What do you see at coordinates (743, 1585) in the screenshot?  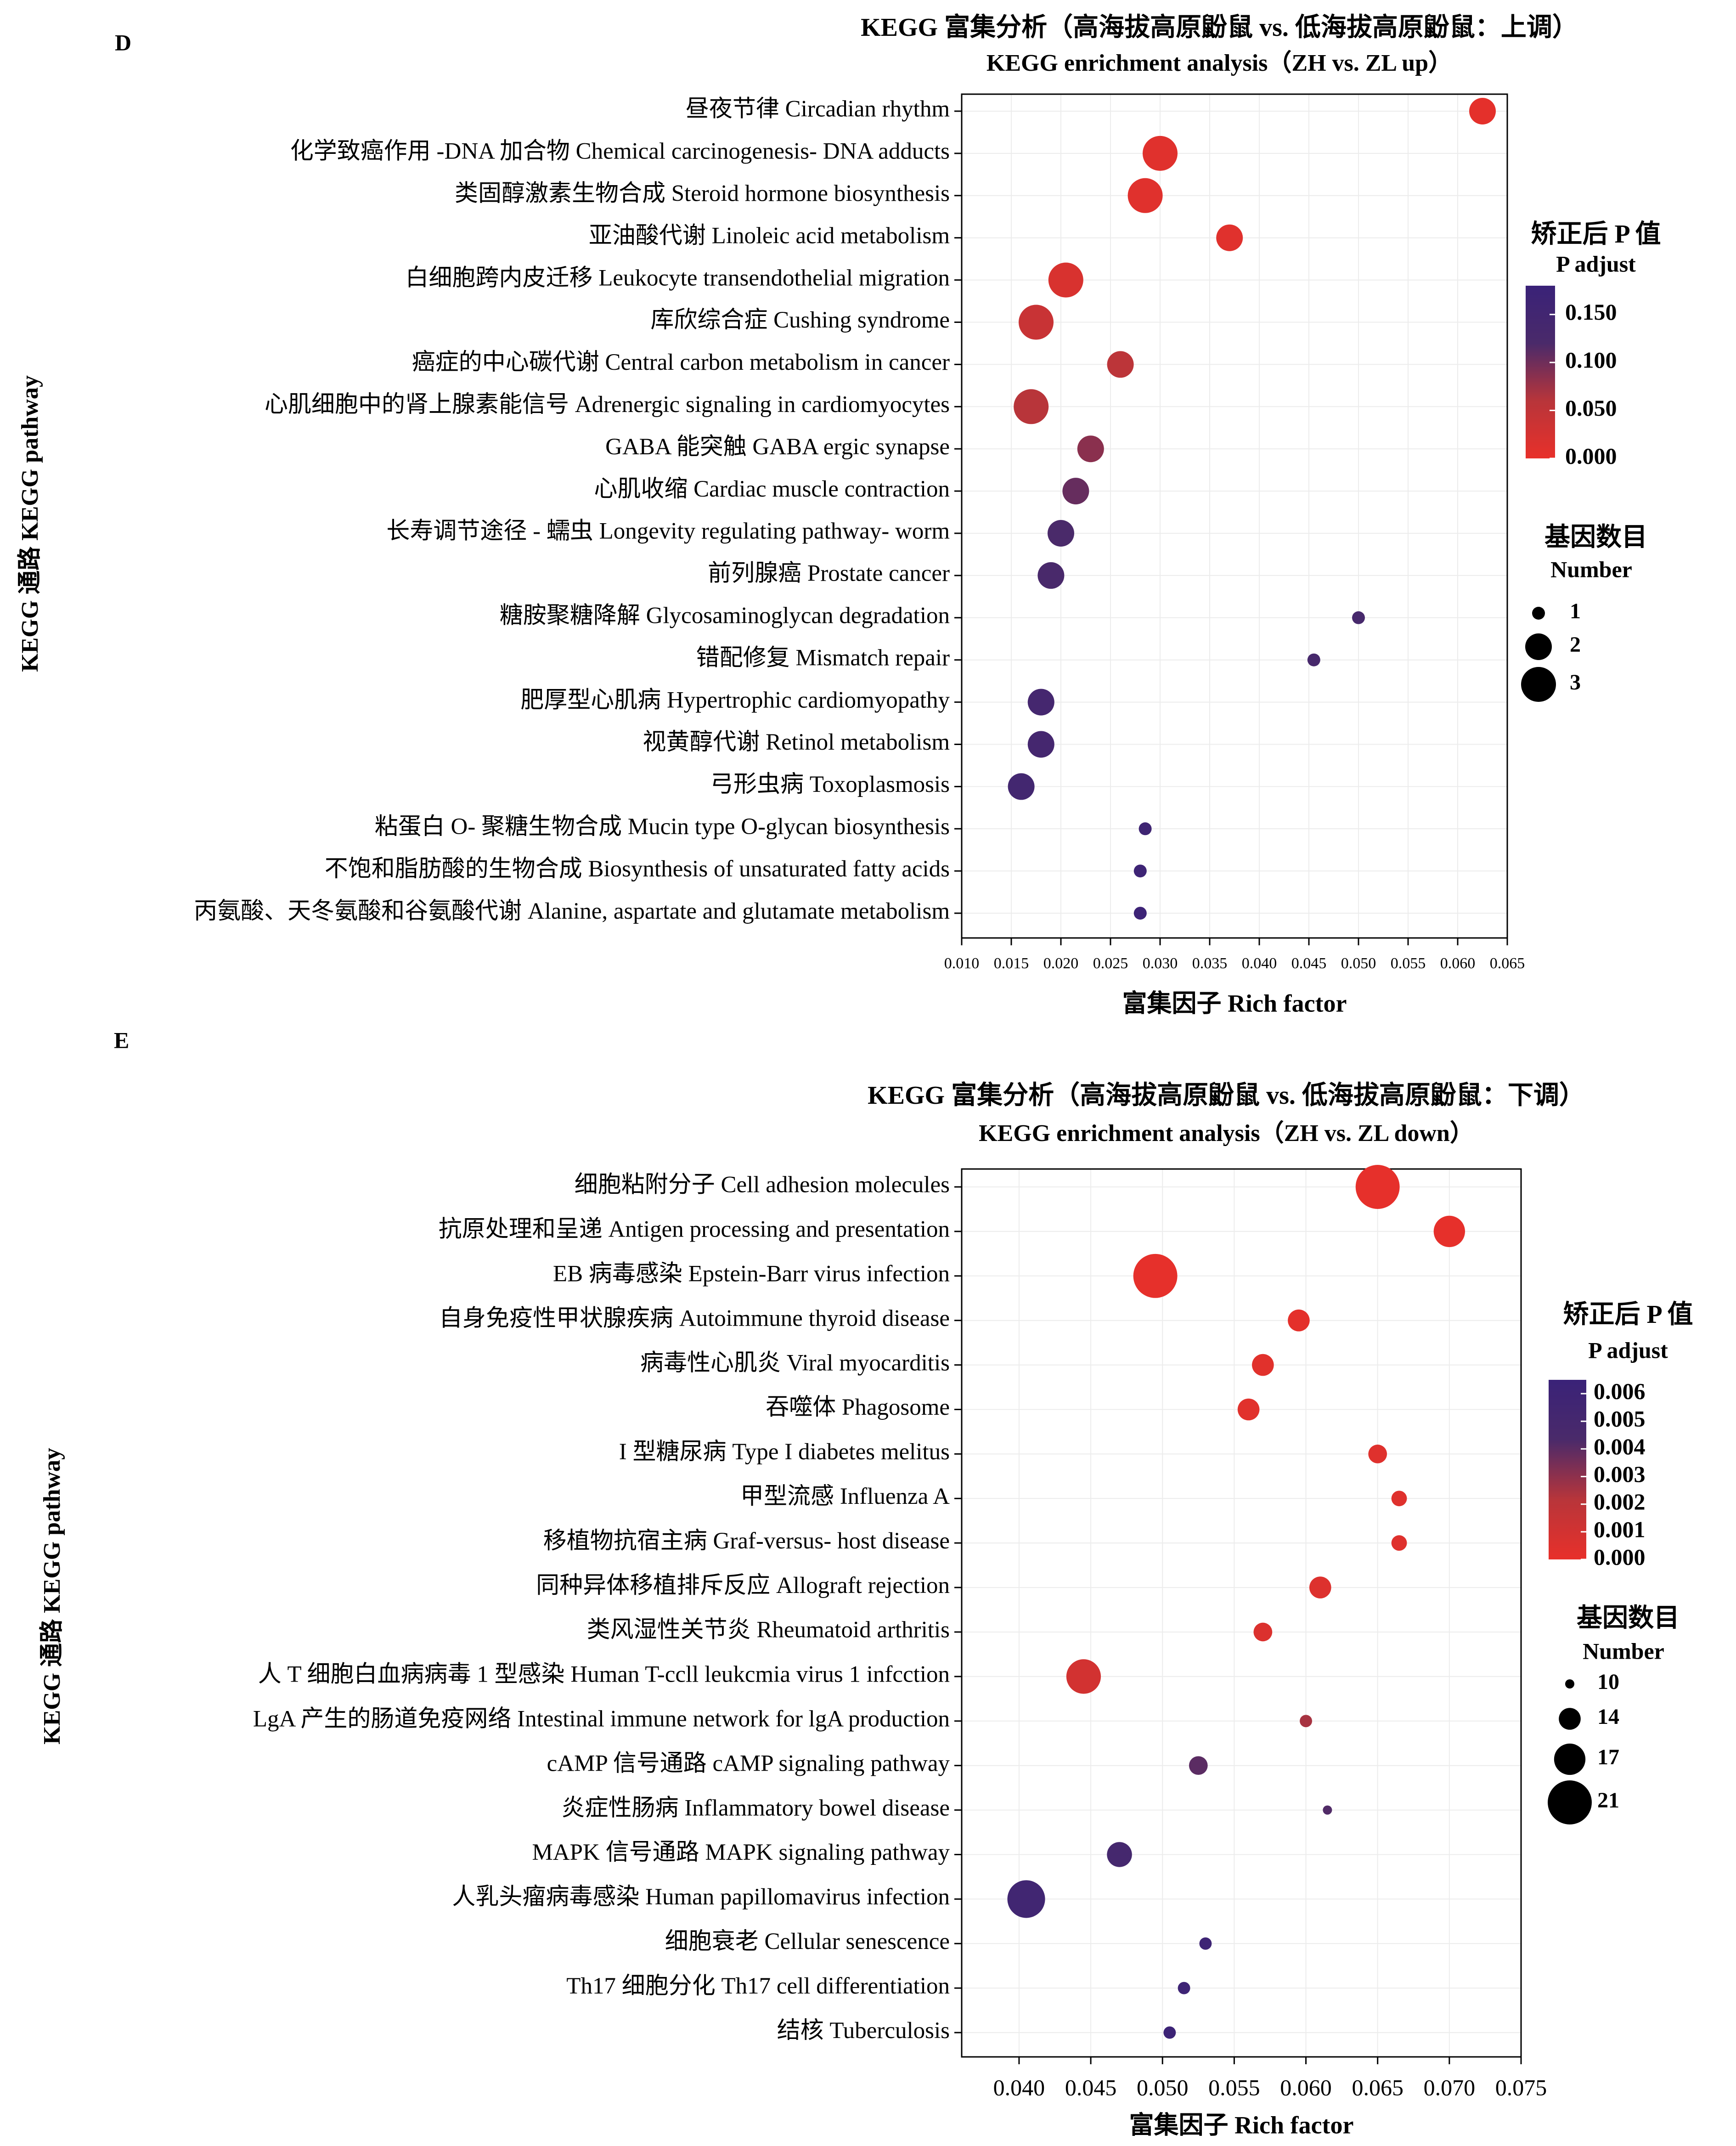 I see `pathway-label: 同种异体移植排斥反应 Allograft rejection` at bounding box center [743, 1585].